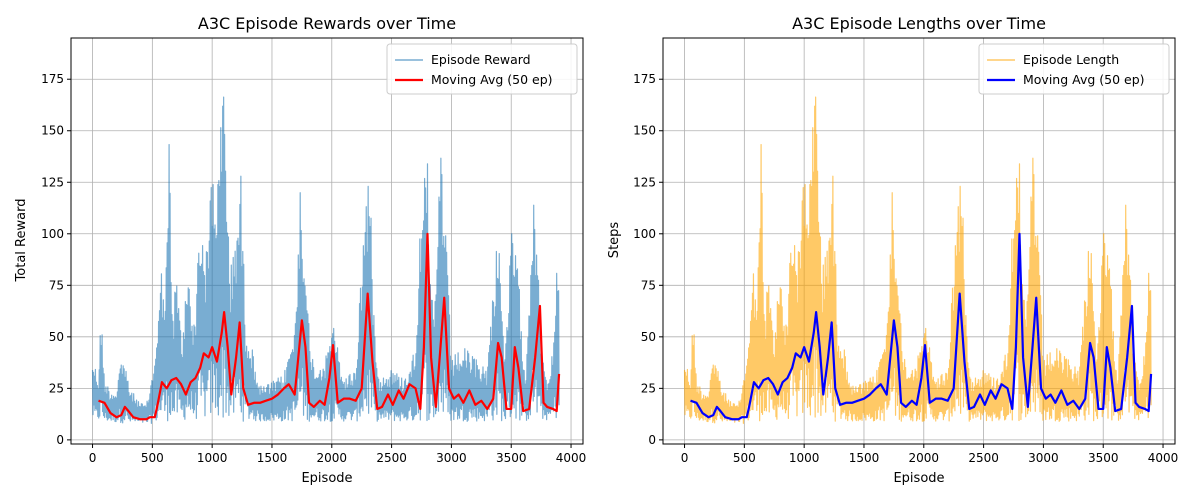 This screenshot has width=1200, height=500. I want to click on lengths-y-tick-label: 150, so click(644, 131).